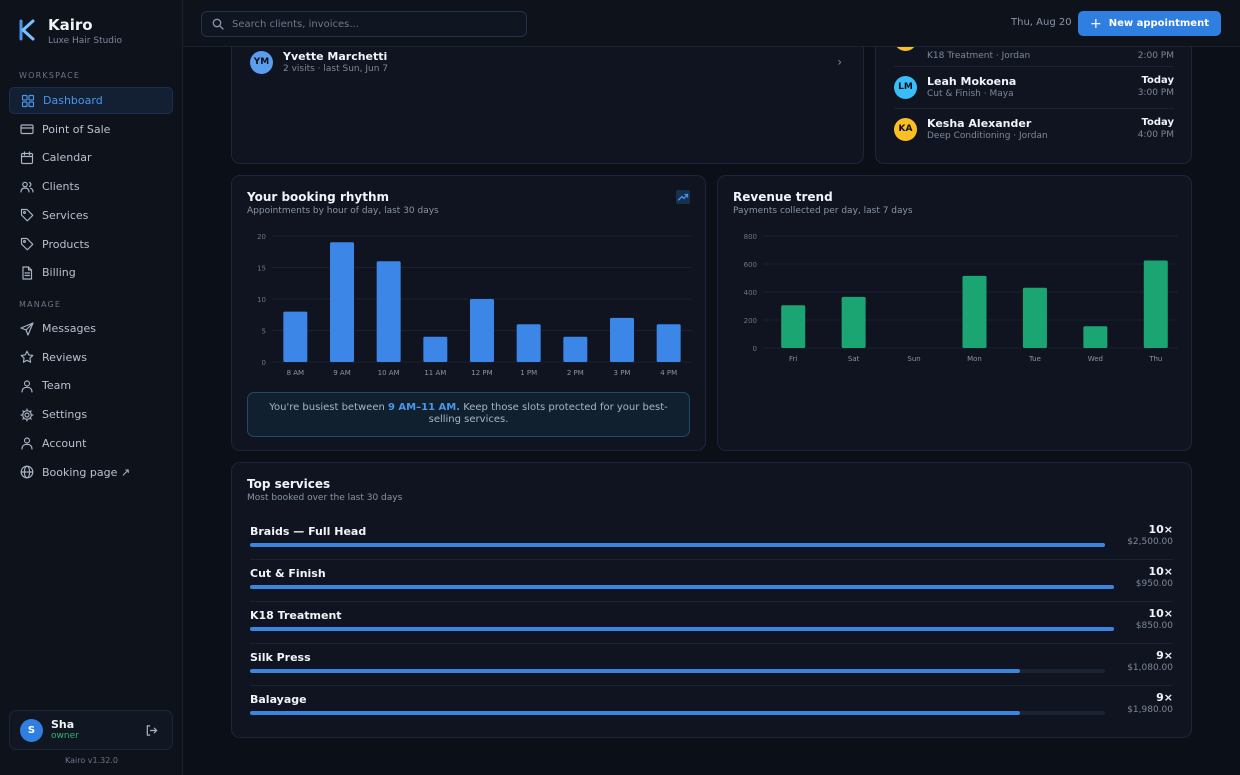 This screenshot has width=1240, height=775. I want to click on service-row: Braids — Full Head 10× $2,500.00, so click(711, 542).